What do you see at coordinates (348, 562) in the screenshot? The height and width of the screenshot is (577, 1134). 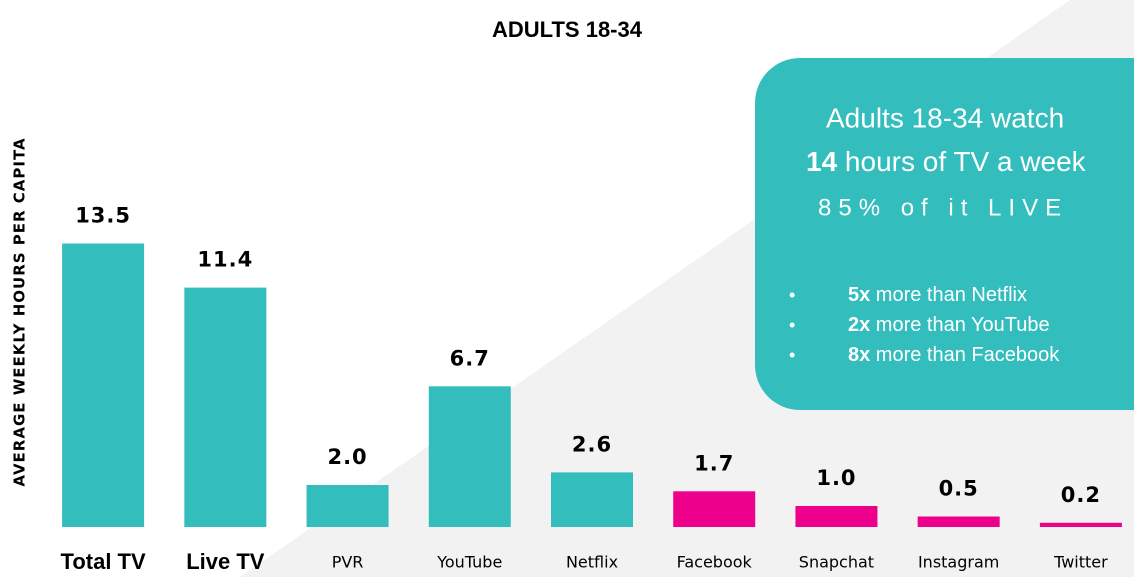 I see `x-tick-label: PVR` at bounding box center [348, 562].